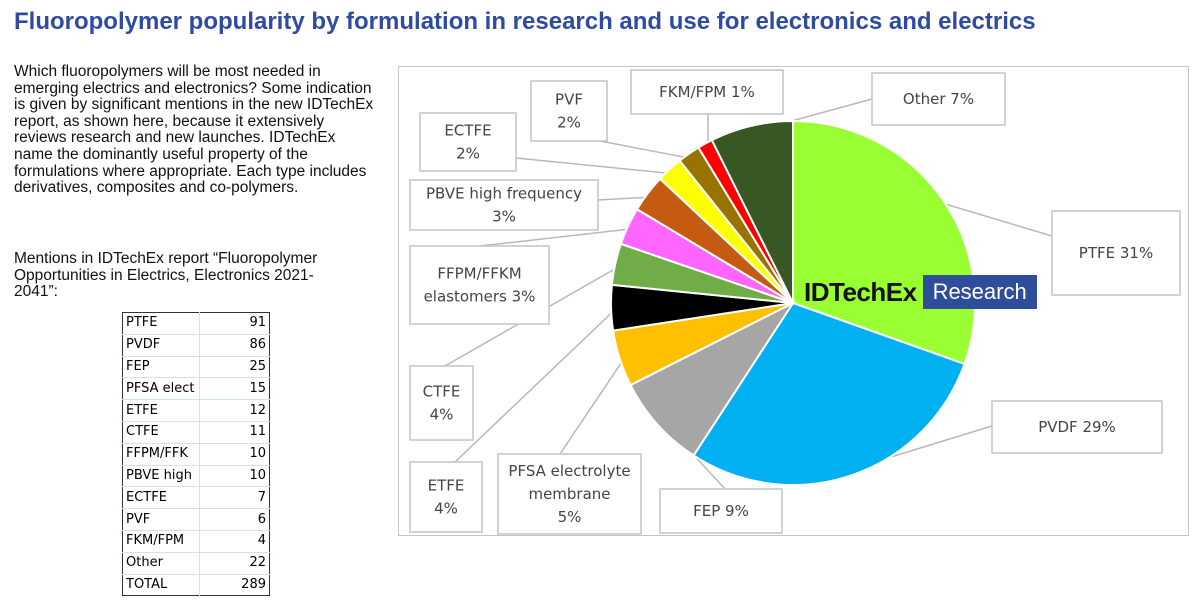 The height and width of the screenshot is (607, 1200). What do you see at coordinates (446, 486) in the screenshot?
I see `data-label-etfe-4: ETFE` at bounding box center [446, 486].